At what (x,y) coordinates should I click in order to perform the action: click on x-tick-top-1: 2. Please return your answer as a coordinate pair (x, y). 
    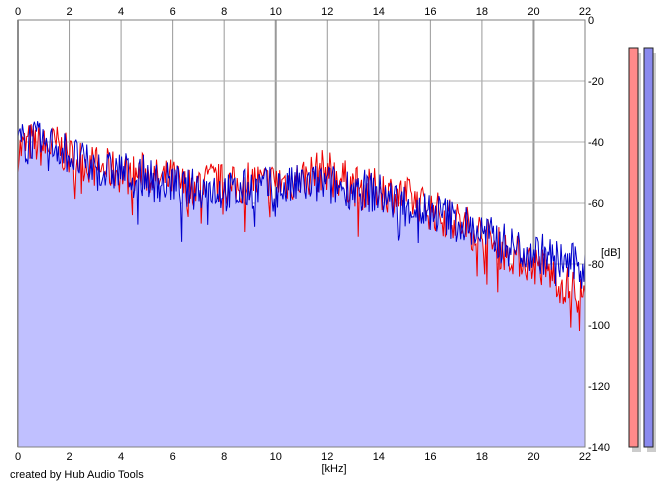
    Looking at the image, I should click on (69, 12).